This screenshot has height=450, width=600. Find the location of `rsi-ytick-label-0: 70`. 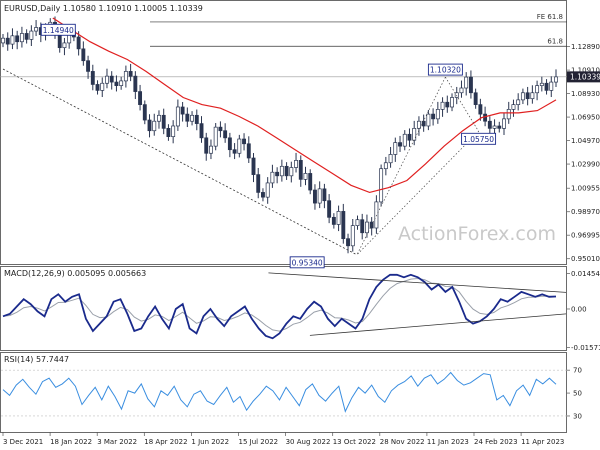

rsi-ytick-label-0: 70 is located at coordinates (577, 371).